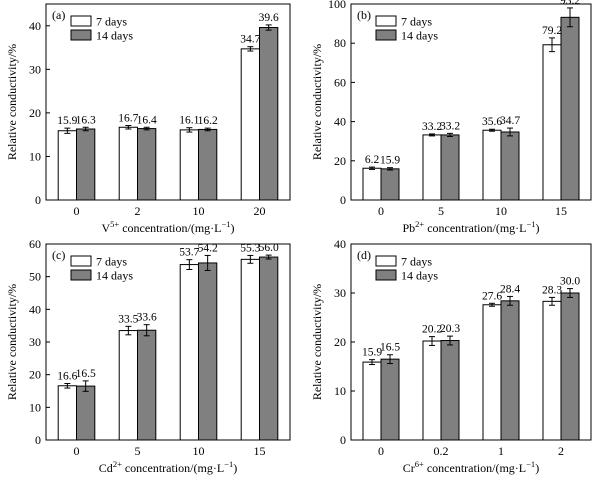 Image resolution: width=600 pixels, height=477 pixels. I want to click on data-label: 33.5, so click(128, 319).